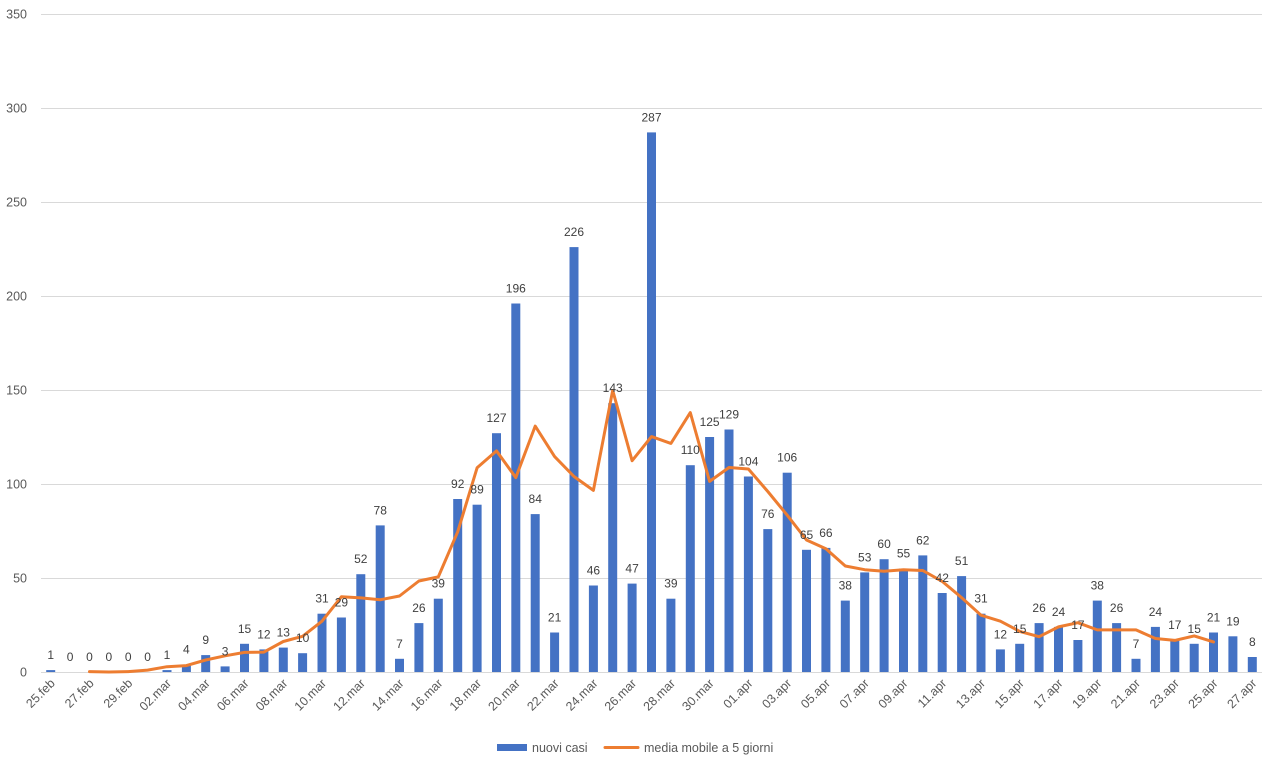 This screenshot has width=1280, height=770. Describe the element at coordinates (697, 694) in the screenshot. I see `x-tick-label: 30.mar` at that location.